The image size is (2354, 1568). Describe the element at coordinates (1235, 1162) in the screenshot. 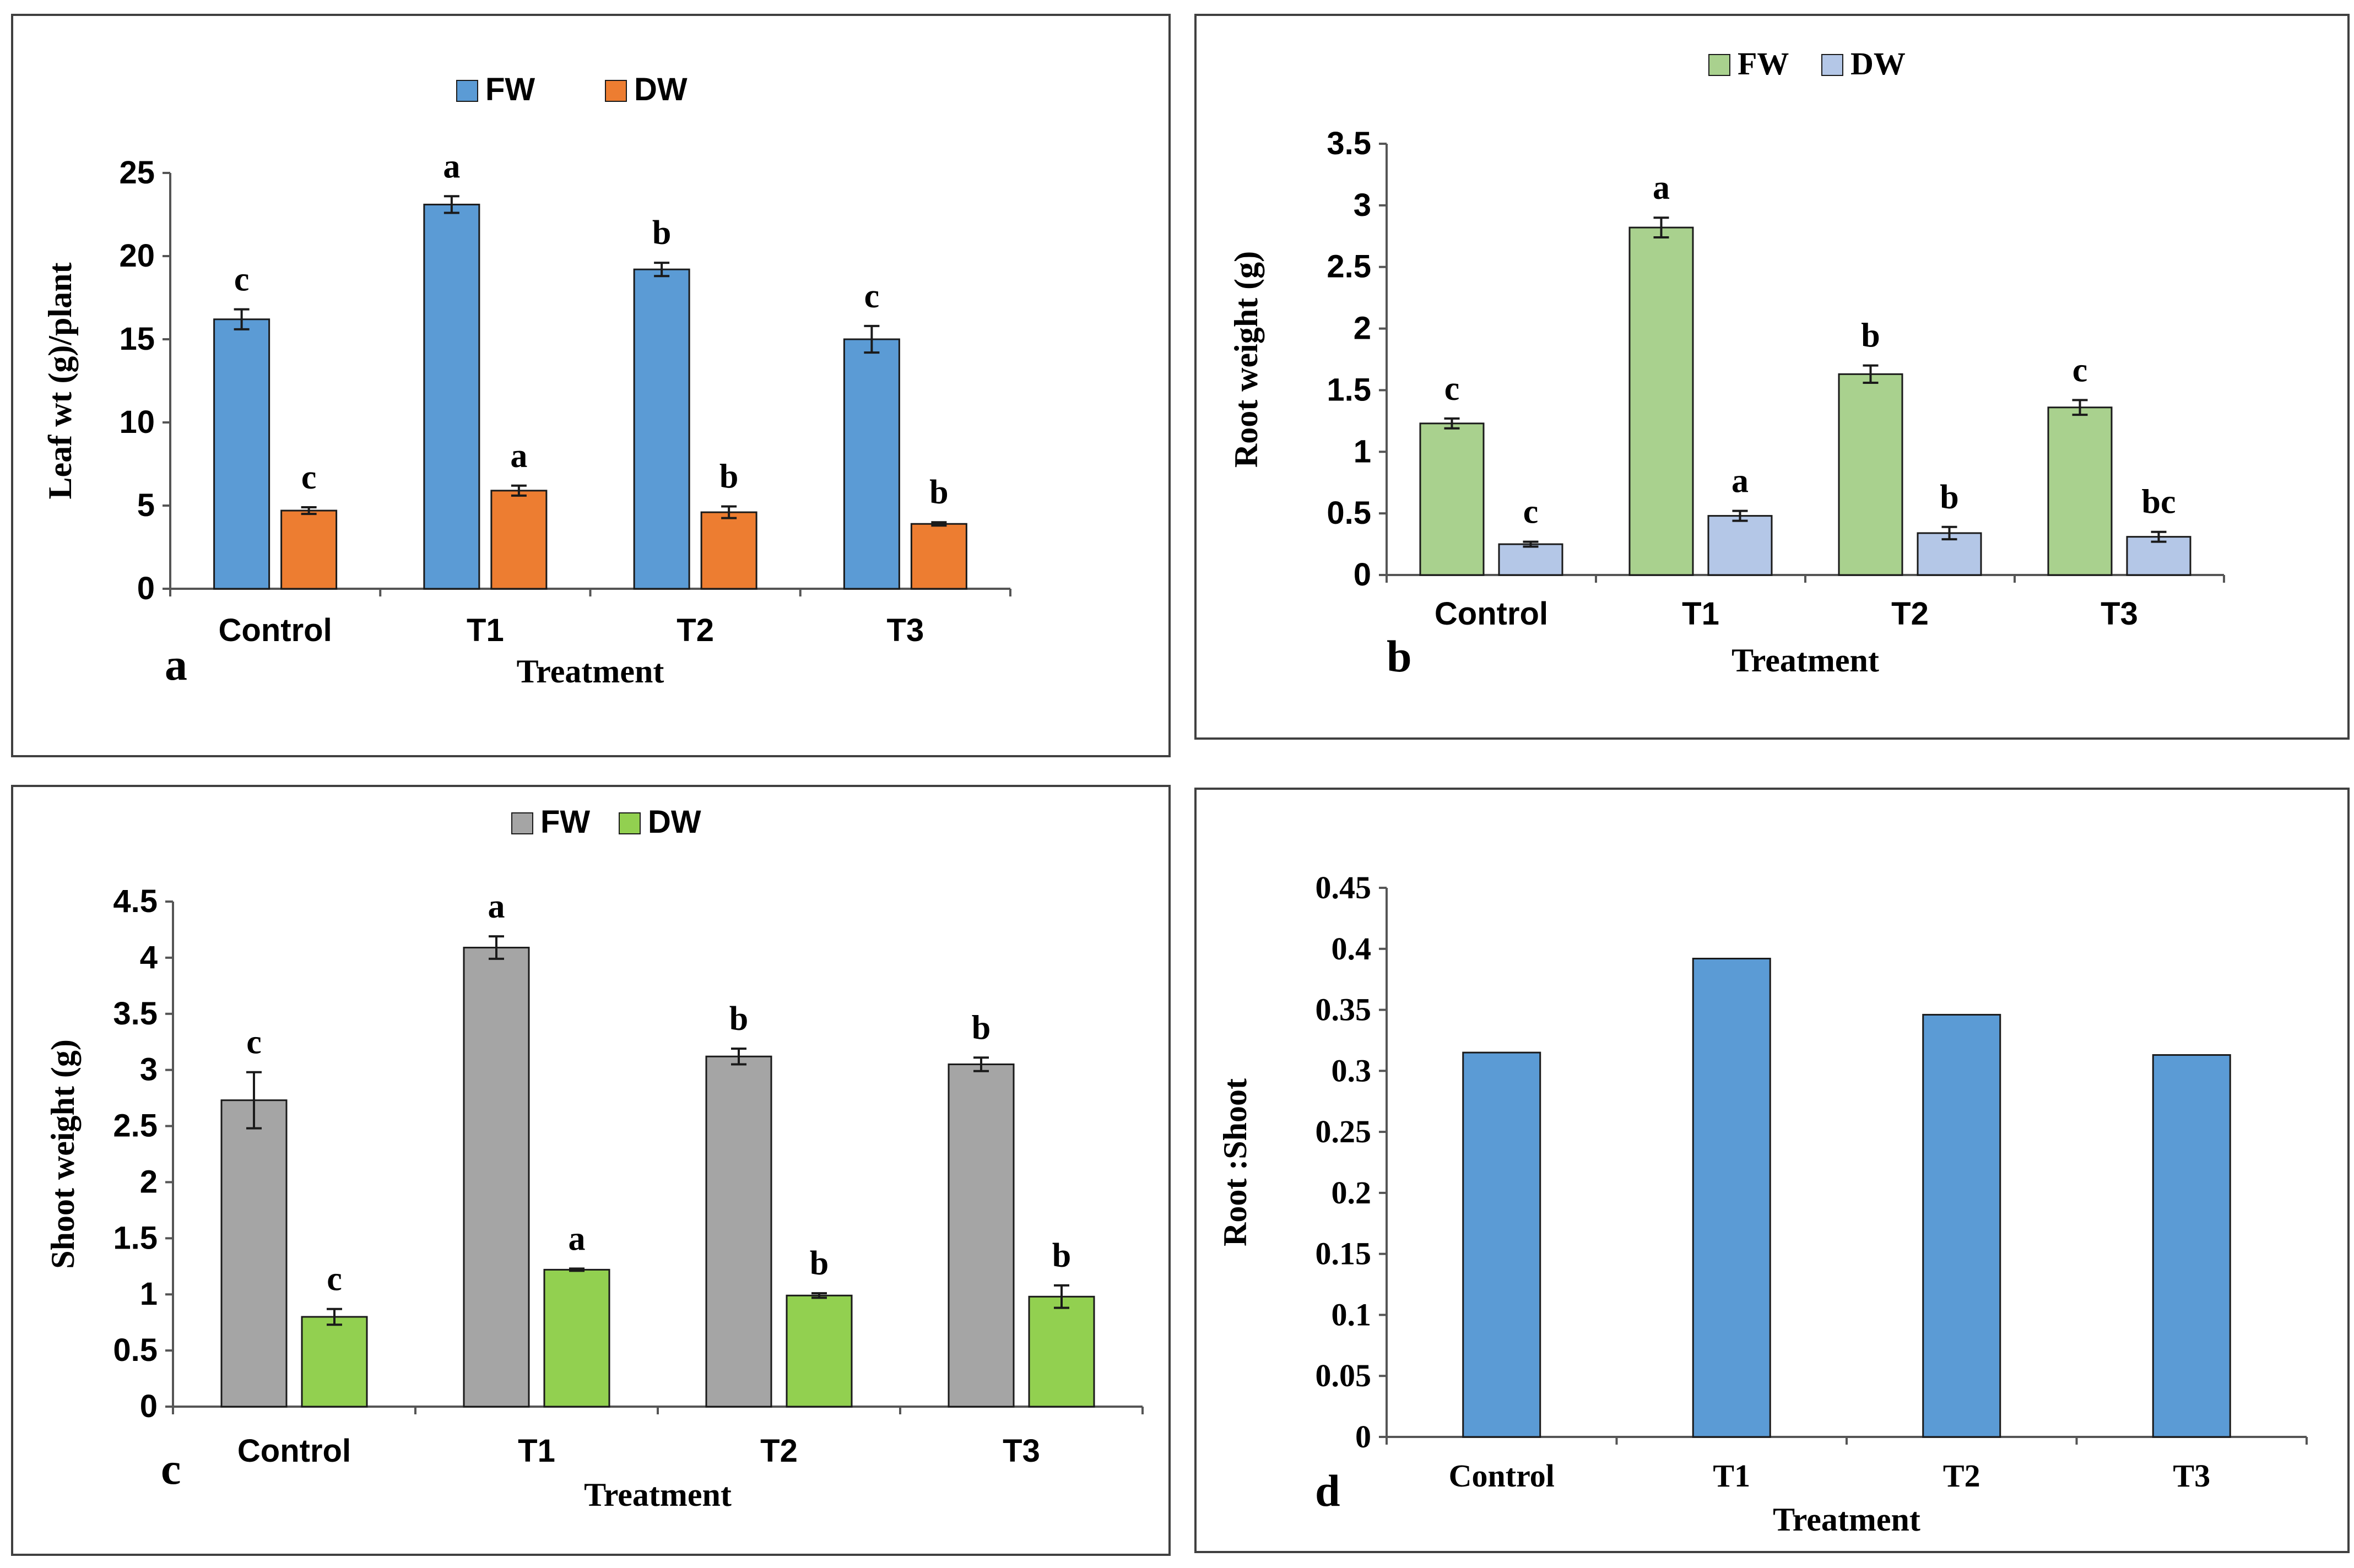

I see `y-axis-title: Root :Shoot` at that location.